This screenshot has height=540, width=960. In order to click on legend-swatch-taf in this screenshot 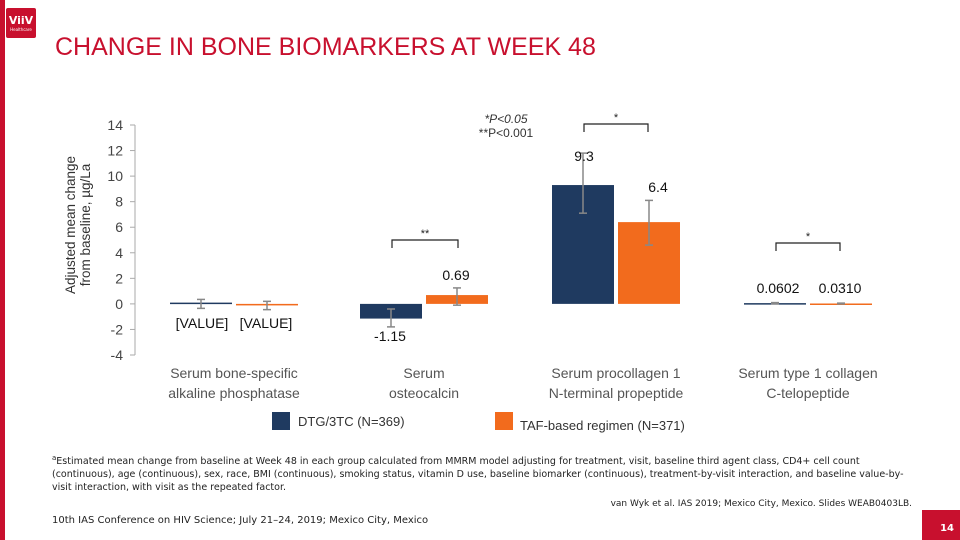, I will do `click(504, 421)`.